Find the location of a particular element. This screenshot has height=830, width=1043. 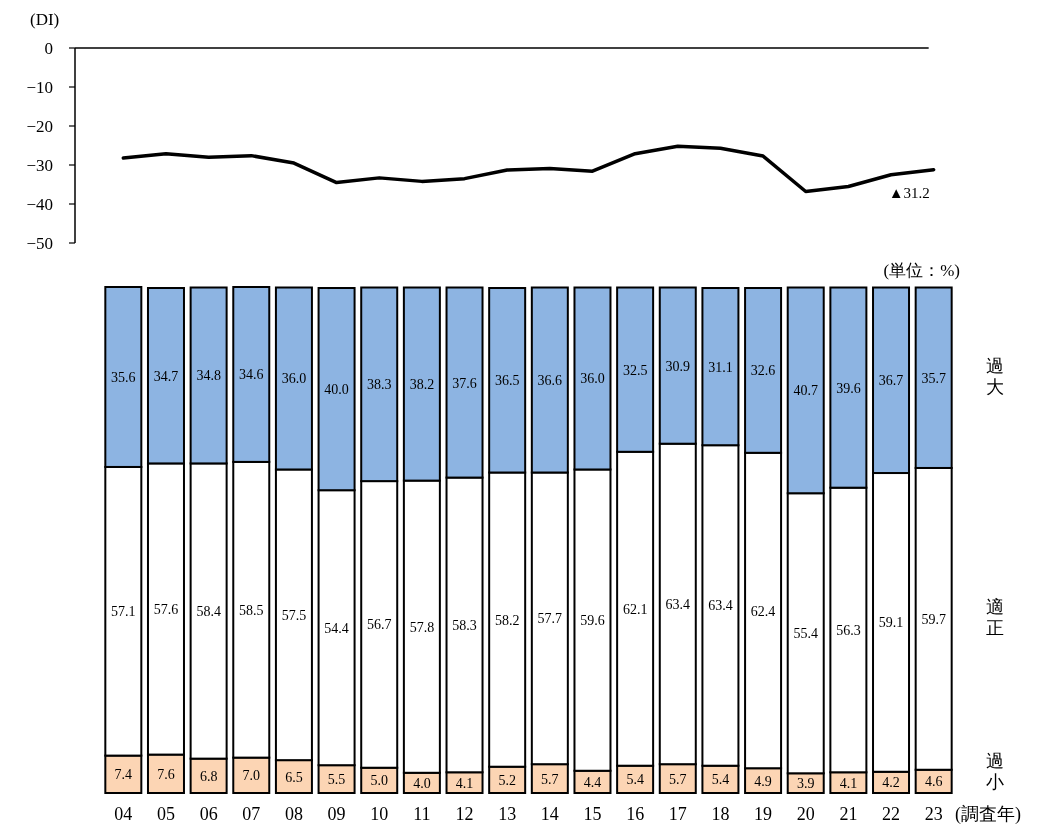

x-tick-label: 19 is located at coordinates (763, 814).